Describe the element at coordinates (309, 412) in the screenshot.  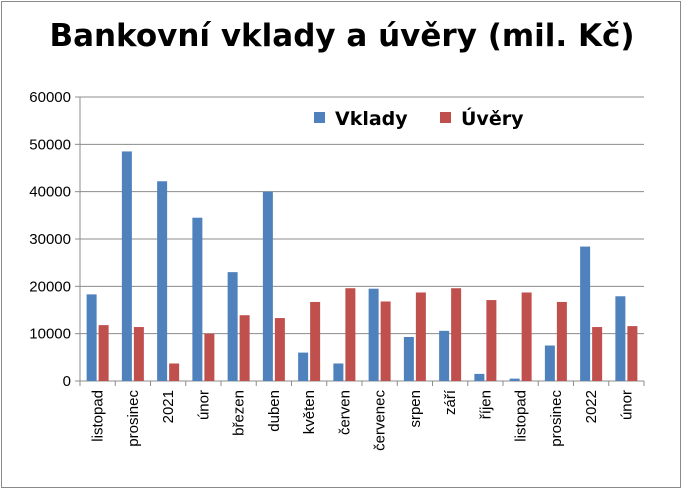
I see `x-tick-label: květen` at that location.